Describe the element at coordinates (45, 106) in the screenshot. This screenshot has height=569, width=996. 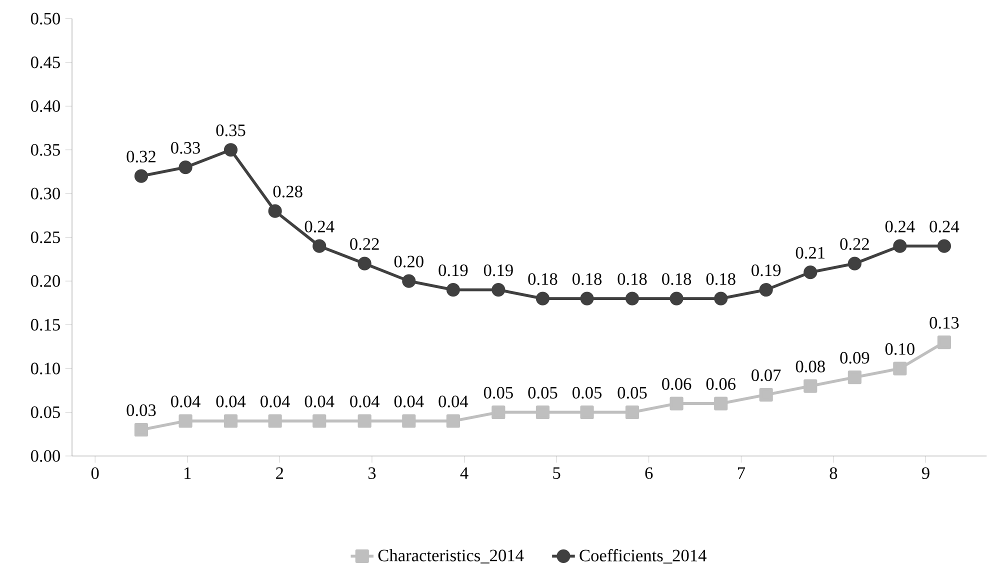
I see `y-tick-label: 0.40` at that location.